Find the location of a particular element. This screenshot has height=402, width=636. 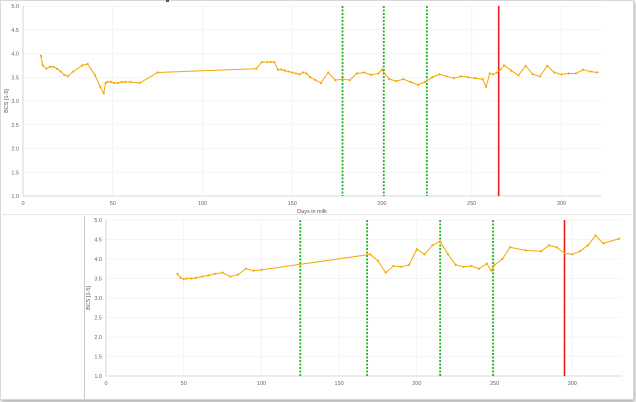

chart-separator is located at coordinates (317, 214).